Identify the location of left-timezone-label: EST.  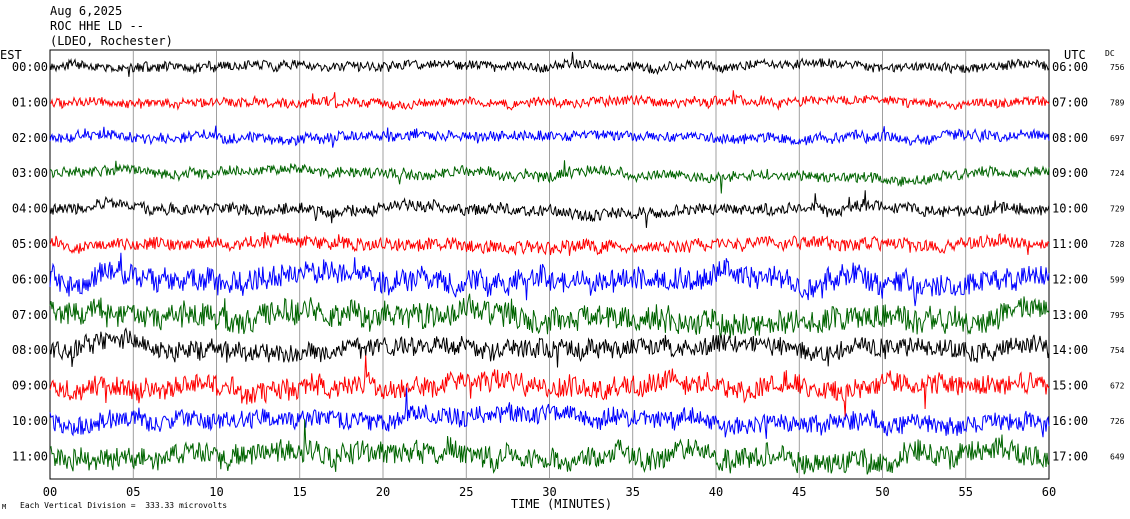
(11, 55).